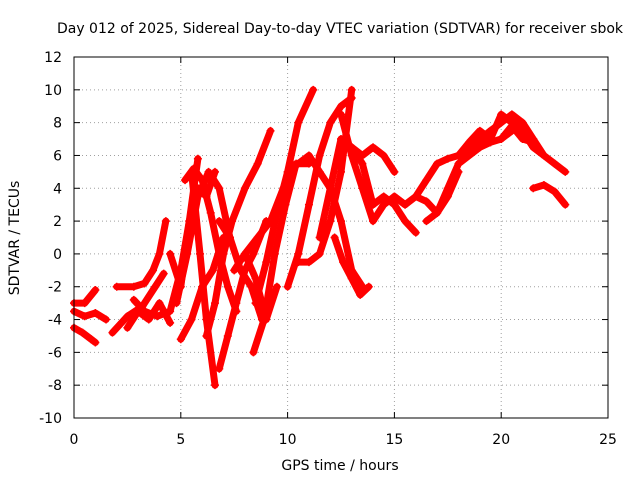 This screenshot has width=640, height=480. Describe the element at coordinates (55, 288) in the screenshot. I see `y-tick-label: -2` at that location.